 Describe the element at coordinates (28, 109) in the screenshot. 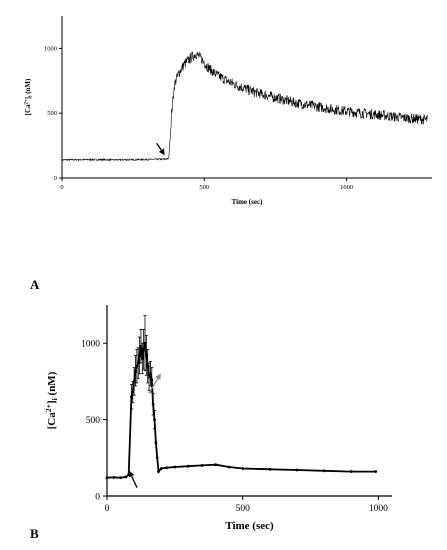

I see `a-y-axis-label-part: [Ca` at that location.